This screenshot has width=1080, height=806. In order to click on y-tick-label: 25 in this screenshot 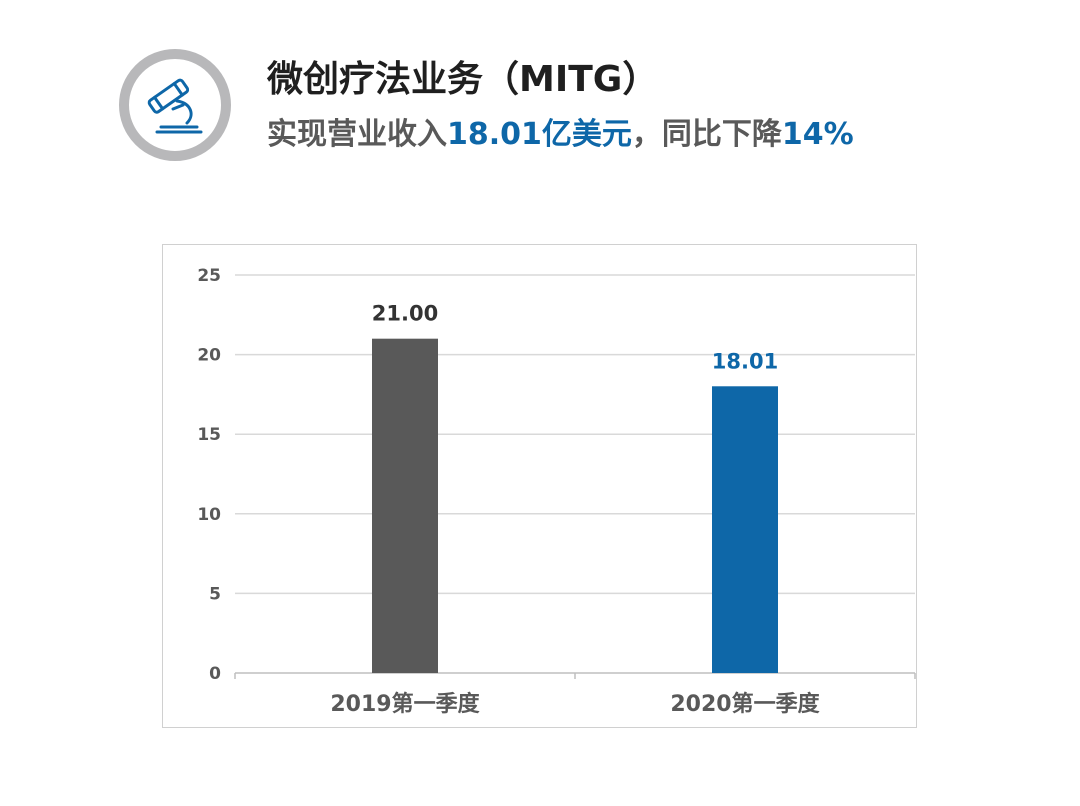, I will do `click(209, 276)`.